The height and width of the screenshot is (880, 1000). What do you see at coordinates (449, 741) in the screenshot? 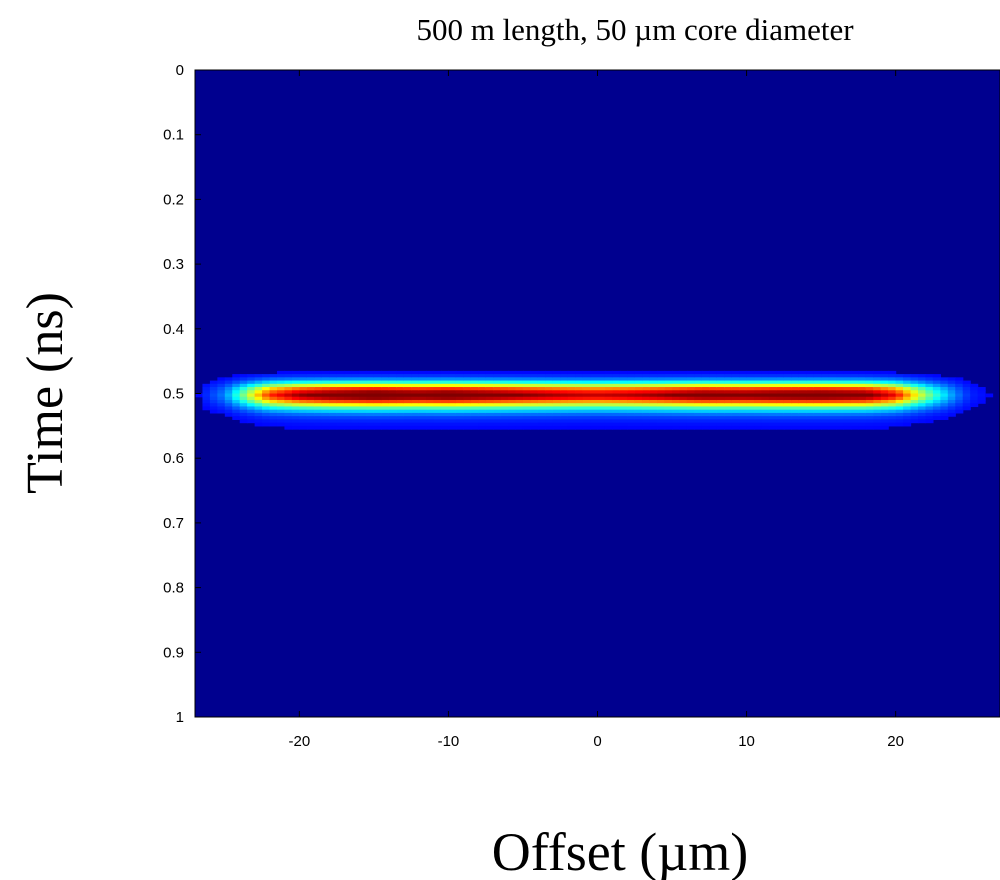
I see `x-tick-label: -10` at bounding box center [449, 741].